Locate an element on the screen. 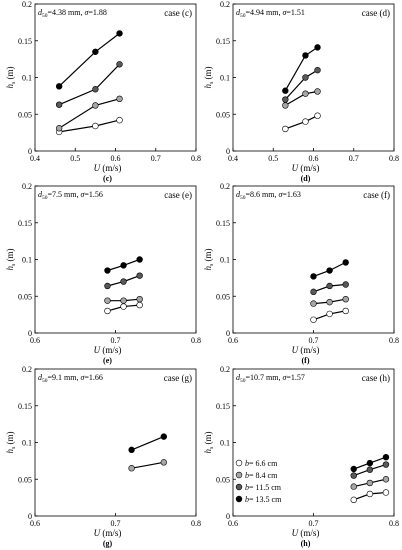  case-label: case (c) is located at coordinates (178, 13).